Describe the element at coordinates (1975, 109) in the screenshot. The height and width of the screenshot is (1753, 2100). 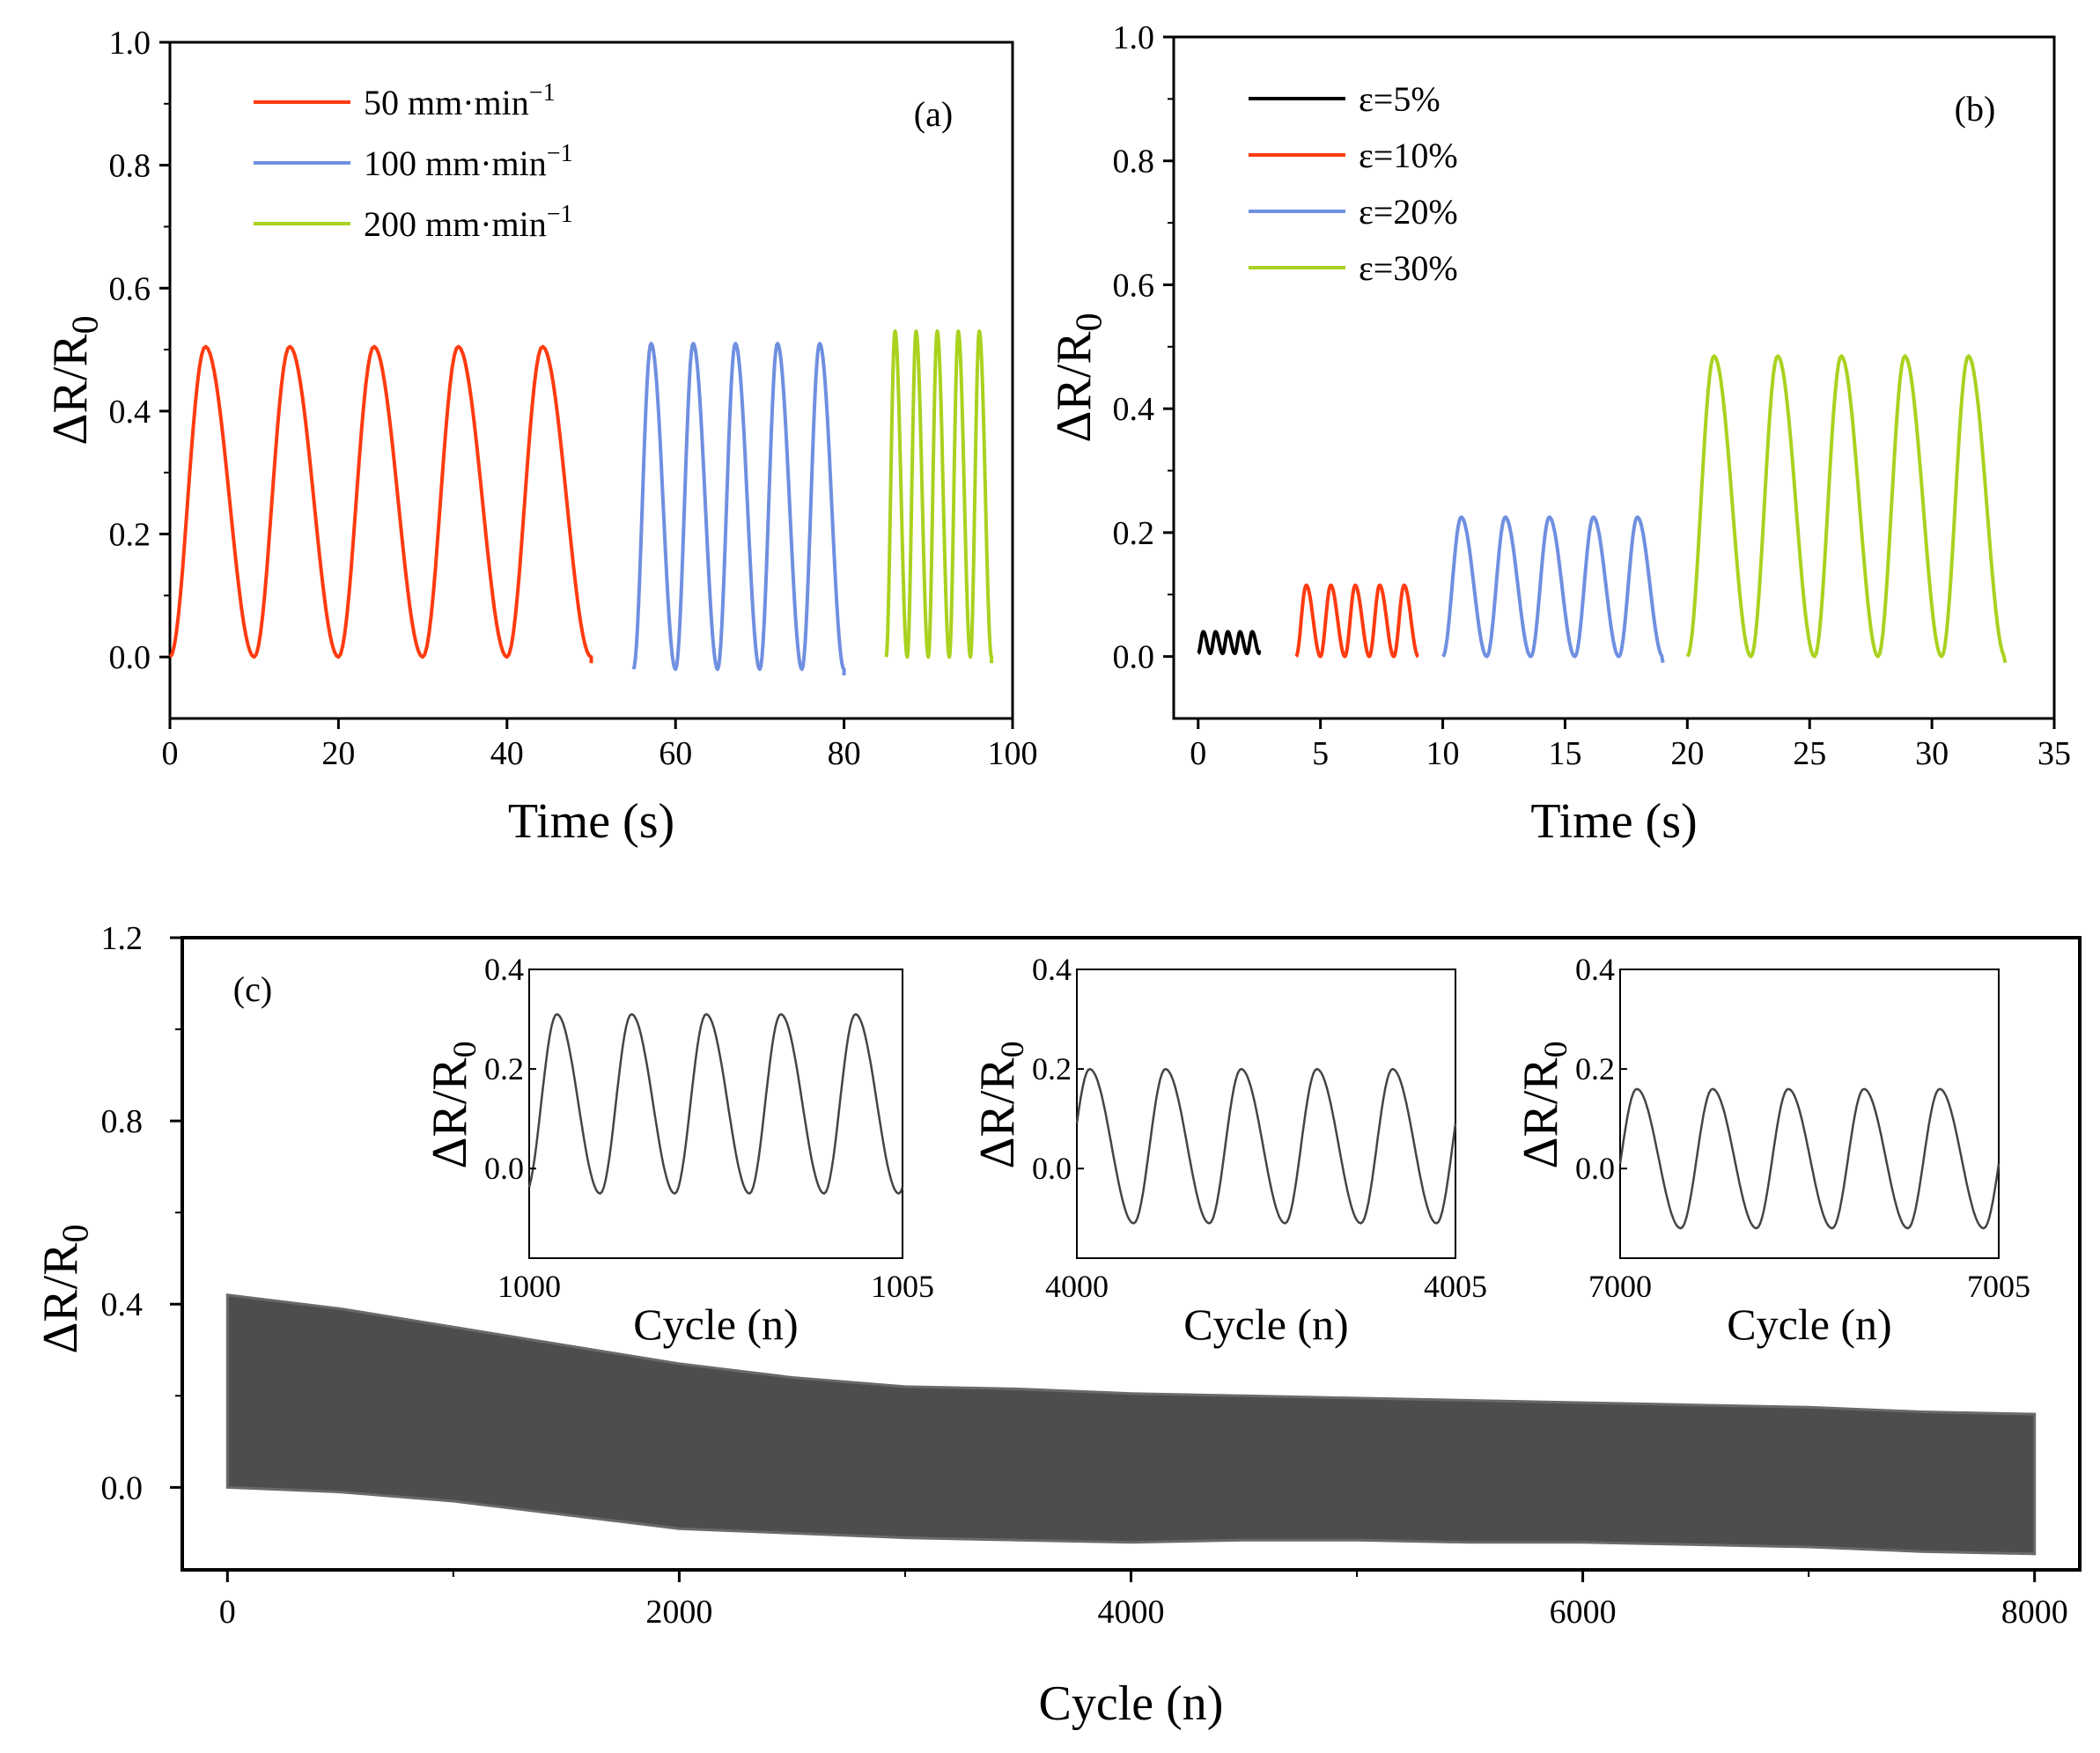
I see `panel-label: (b)` at that location.